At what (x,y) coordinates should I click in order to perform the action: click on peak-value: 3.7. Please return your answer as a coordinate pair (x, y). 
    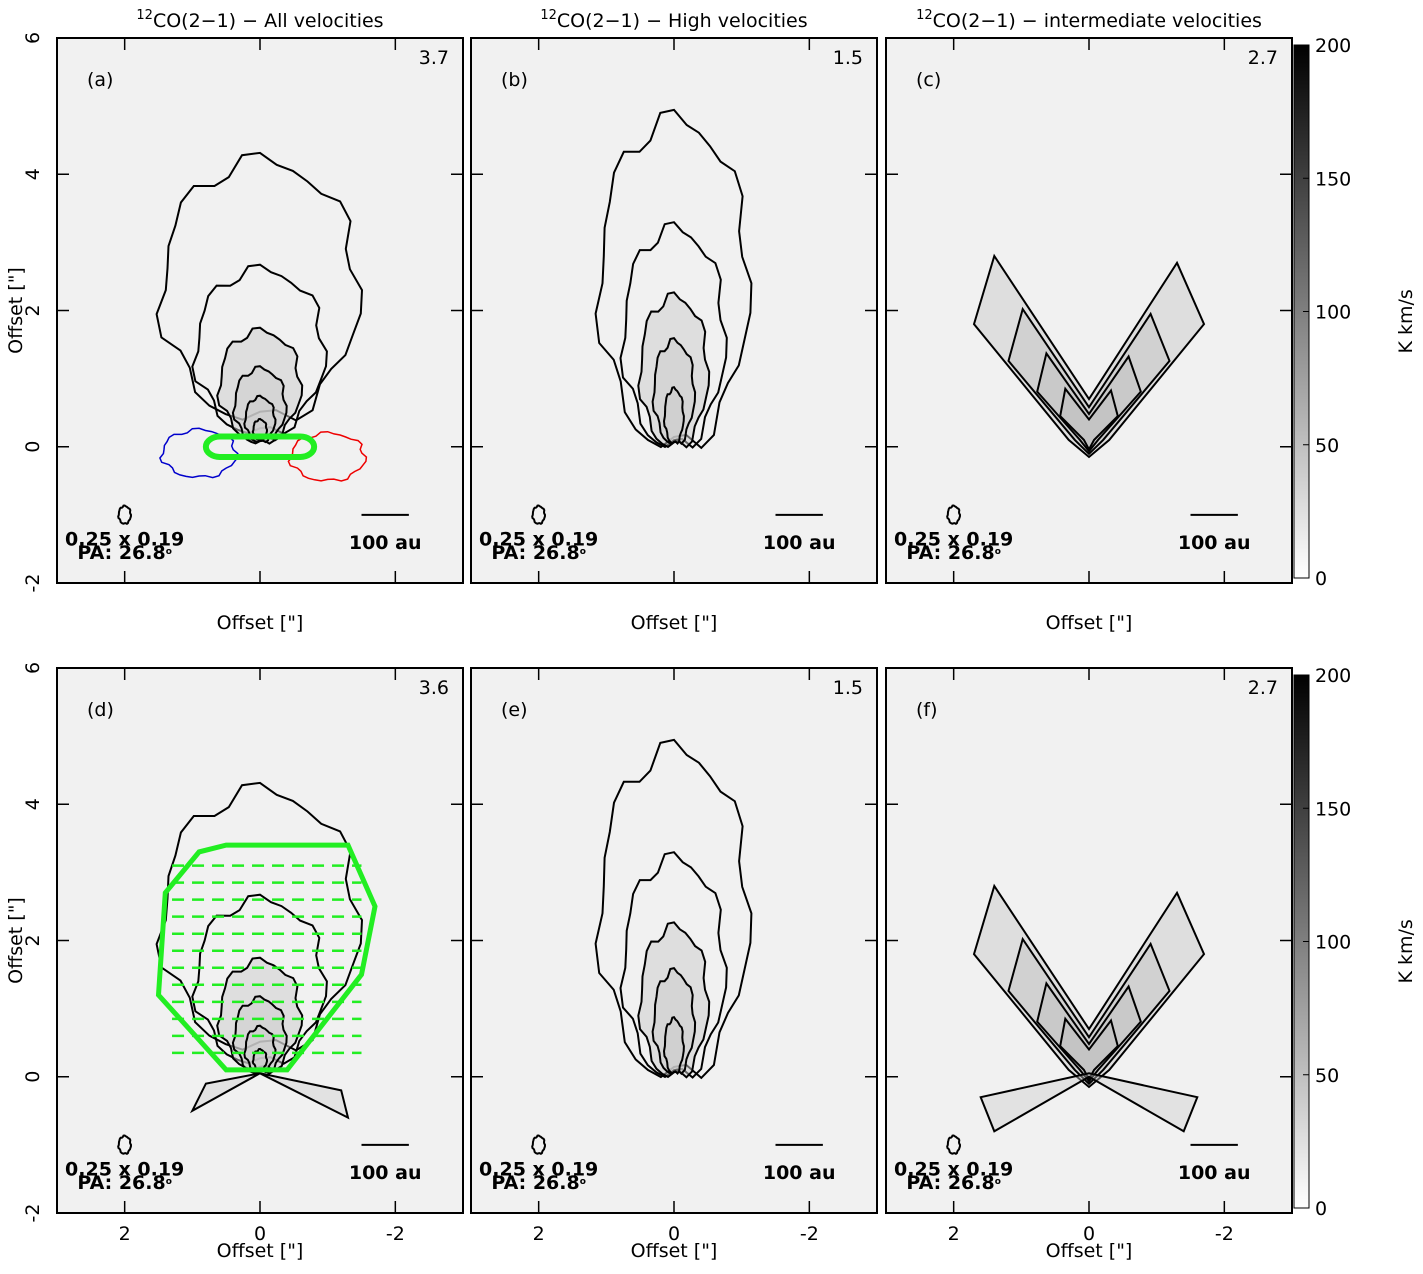
    Looking at the image, I should click on (434, 58).